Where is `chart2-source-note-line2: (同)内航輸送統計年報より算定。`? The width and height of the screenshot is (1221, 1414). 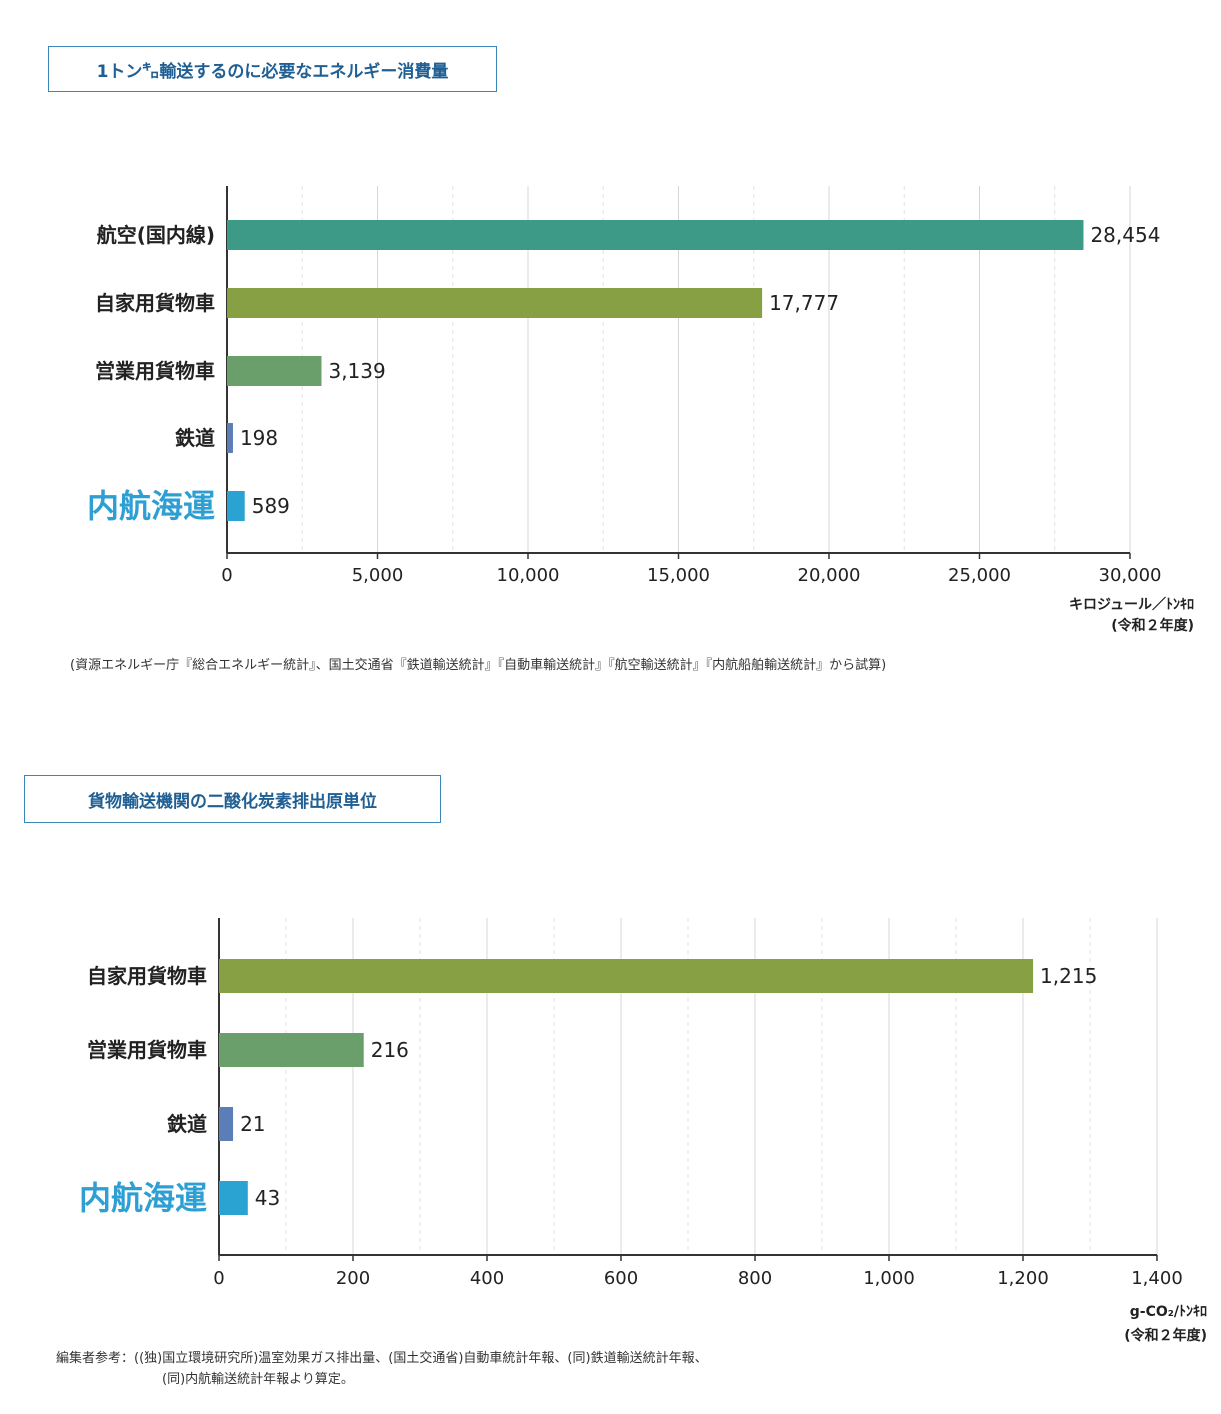 chart2-source-note-line2: (同)内航輸送統計年報より算定。 is located at coordinates (258, 1379).